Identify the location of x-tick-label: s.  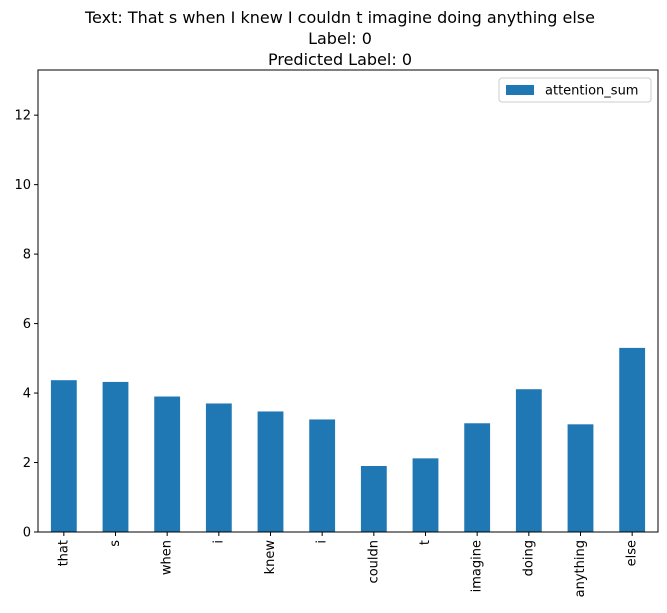
(115, 543).